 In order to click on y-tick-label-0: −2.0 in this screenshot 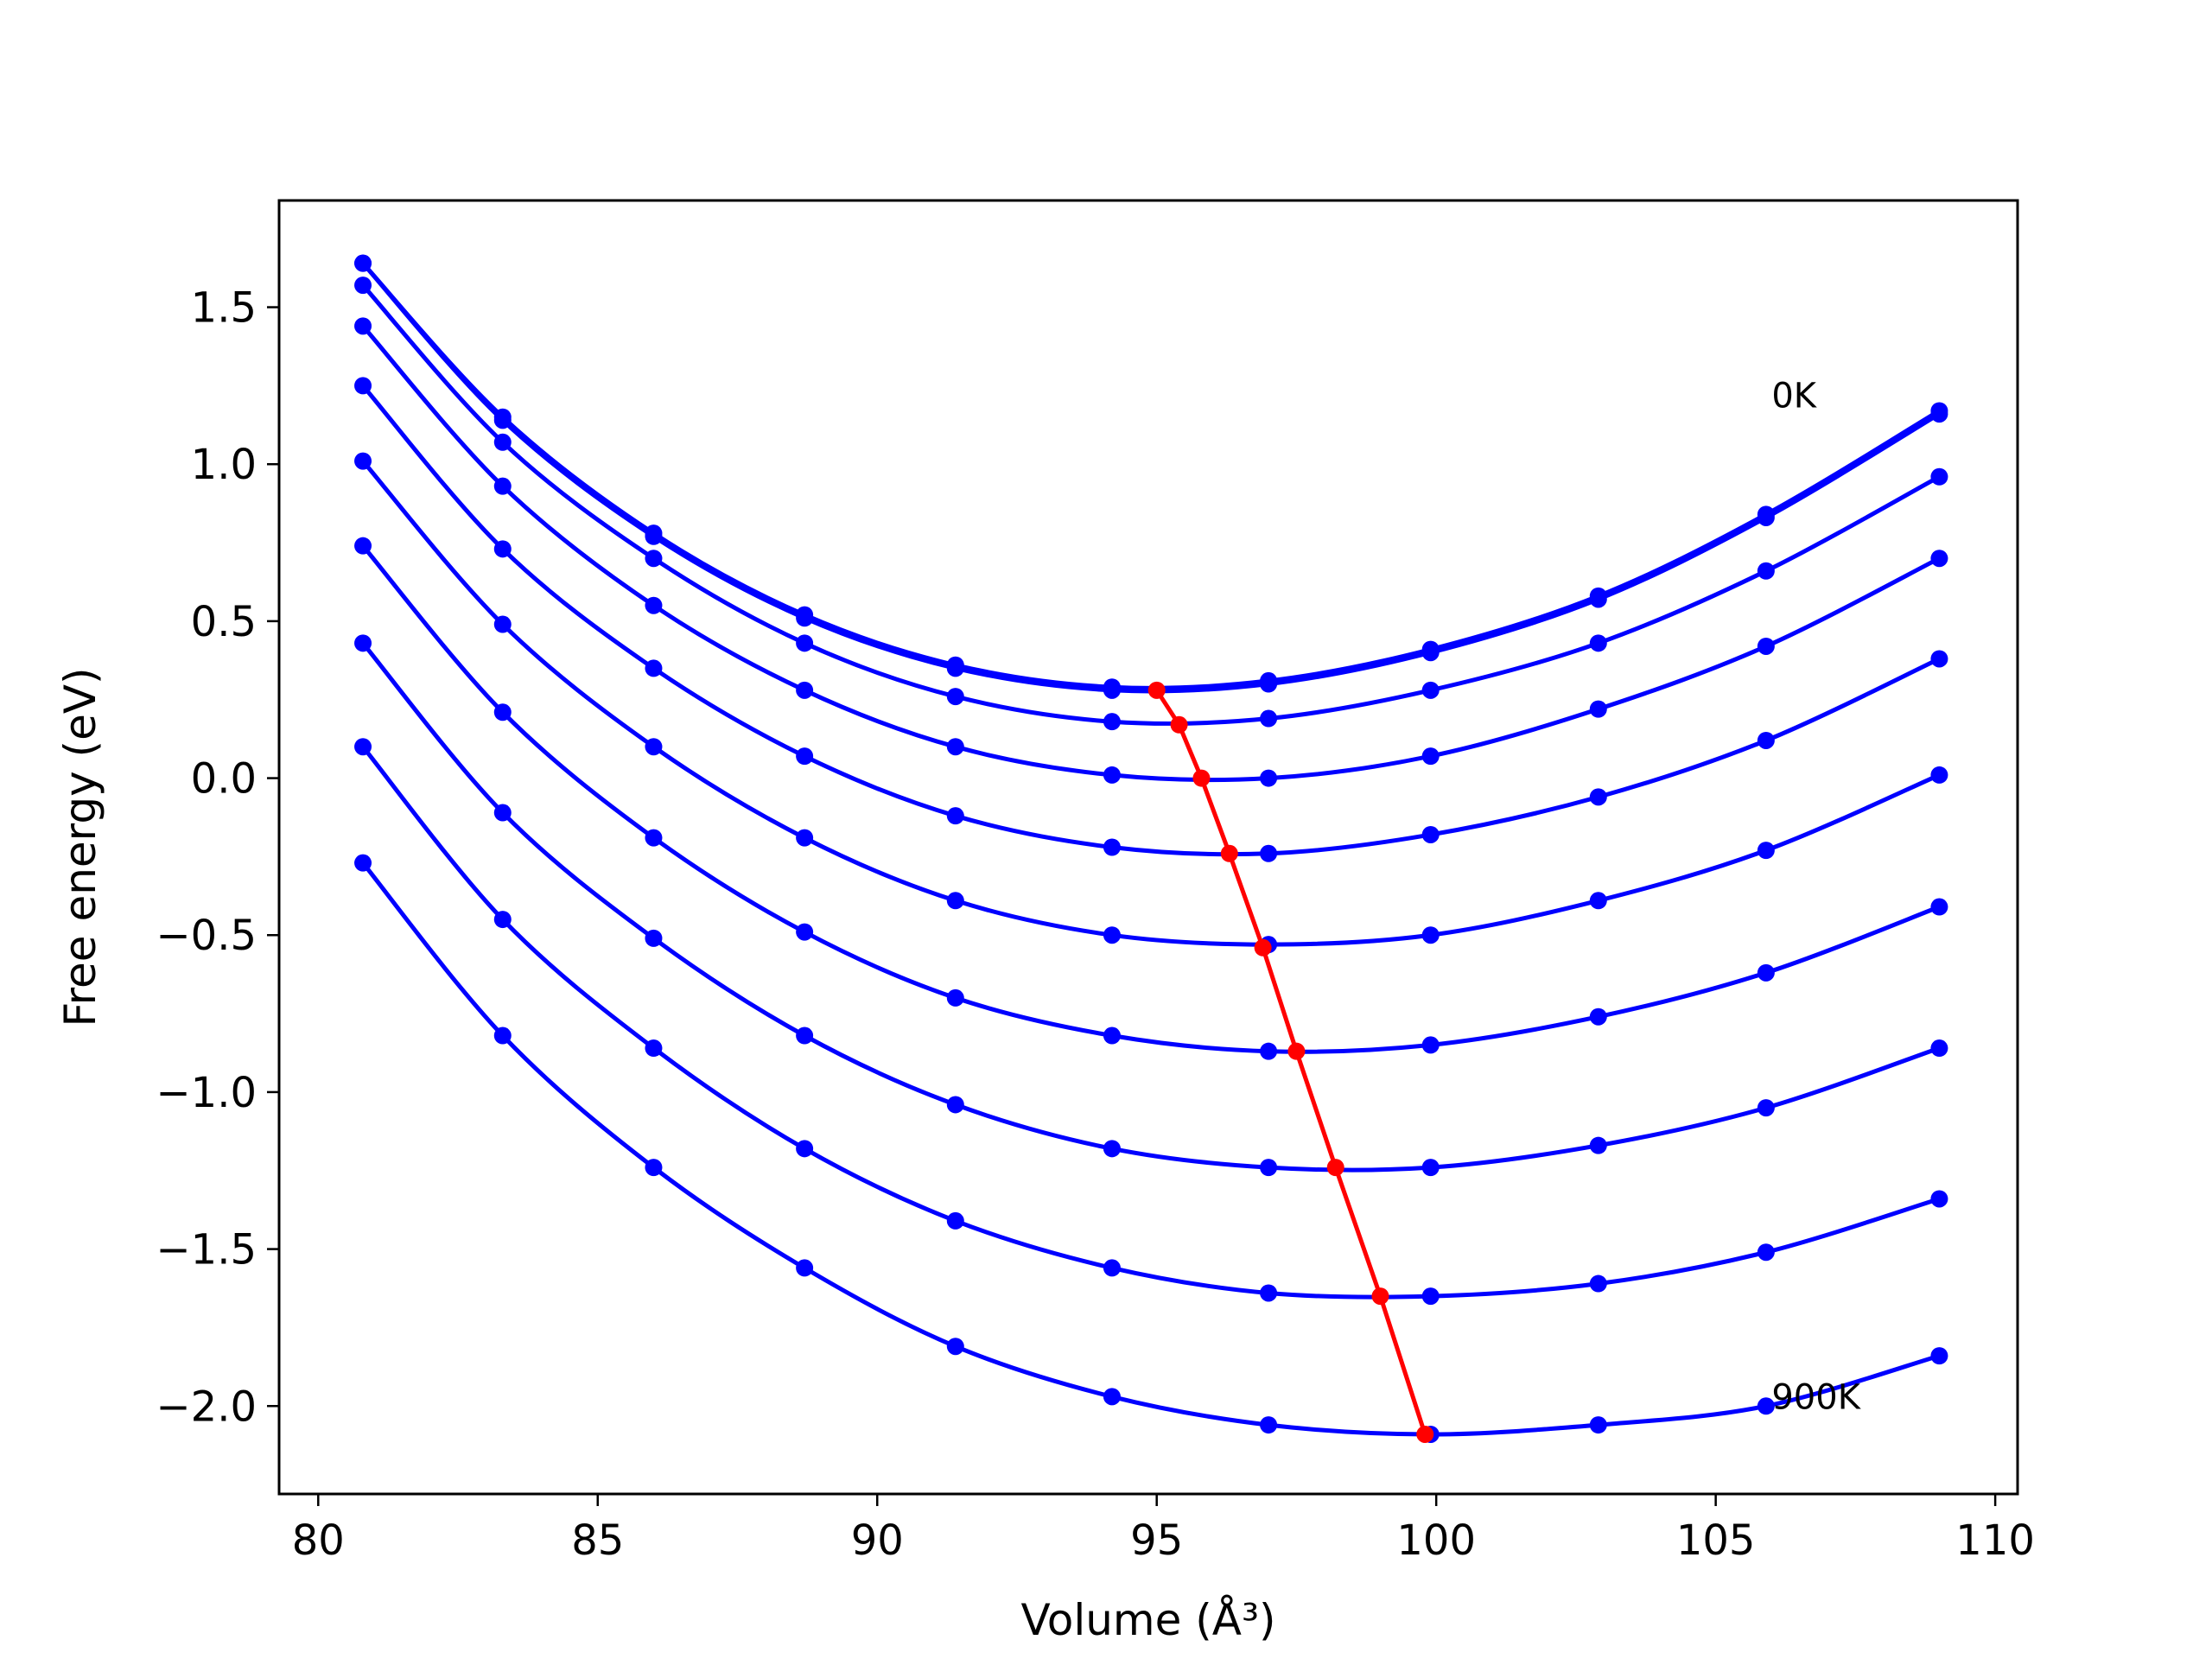, I will do `click(206, 1406)`.